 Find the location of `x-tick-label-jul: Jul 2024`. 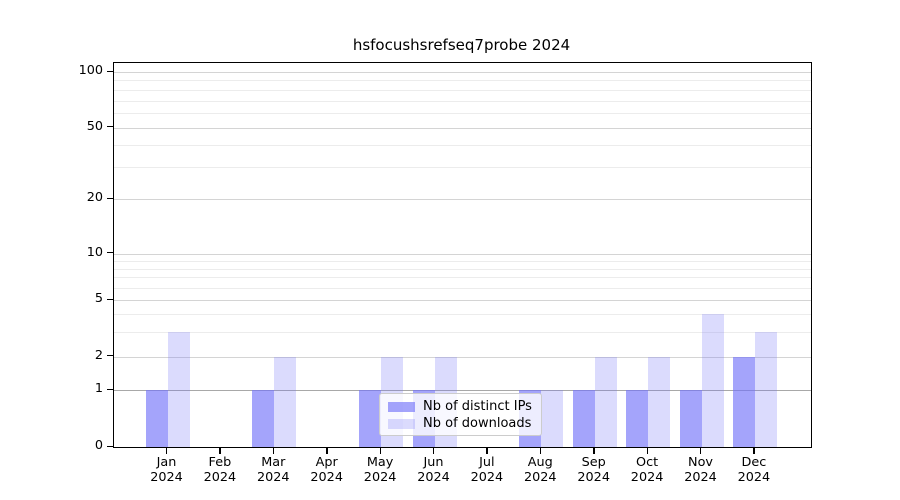

x-tick-label-jul: Jul 2024 is located at coordinates (487, 470).